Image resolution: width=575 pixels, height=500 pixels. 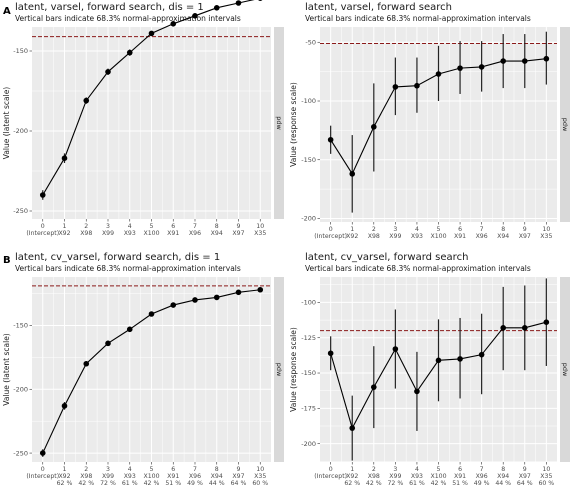 I want to click on panel-title: latent, cv_varsel, forward search, so click(x=386, y=257).